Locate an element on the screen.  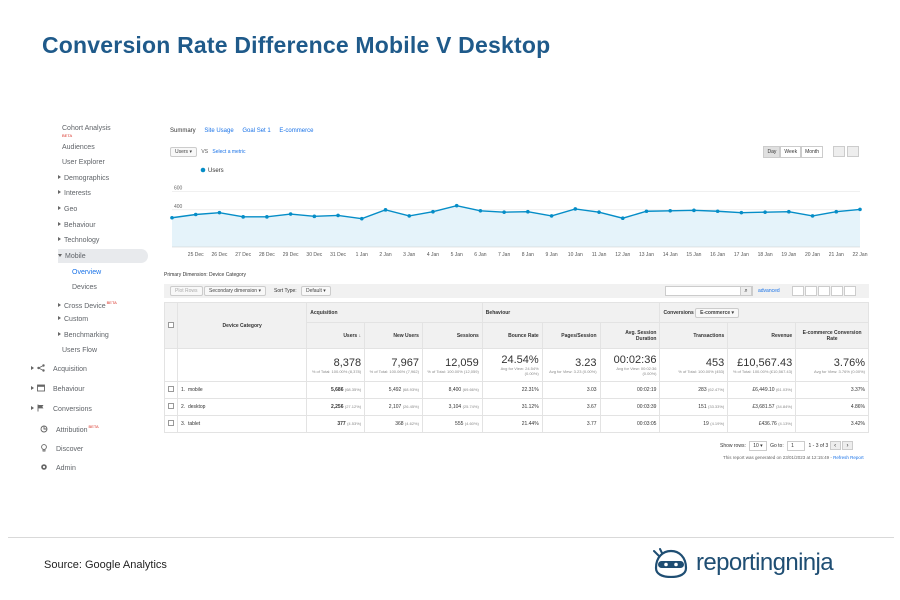
sidebar-item-label: Users Flow is located at coordinates (80, 350).